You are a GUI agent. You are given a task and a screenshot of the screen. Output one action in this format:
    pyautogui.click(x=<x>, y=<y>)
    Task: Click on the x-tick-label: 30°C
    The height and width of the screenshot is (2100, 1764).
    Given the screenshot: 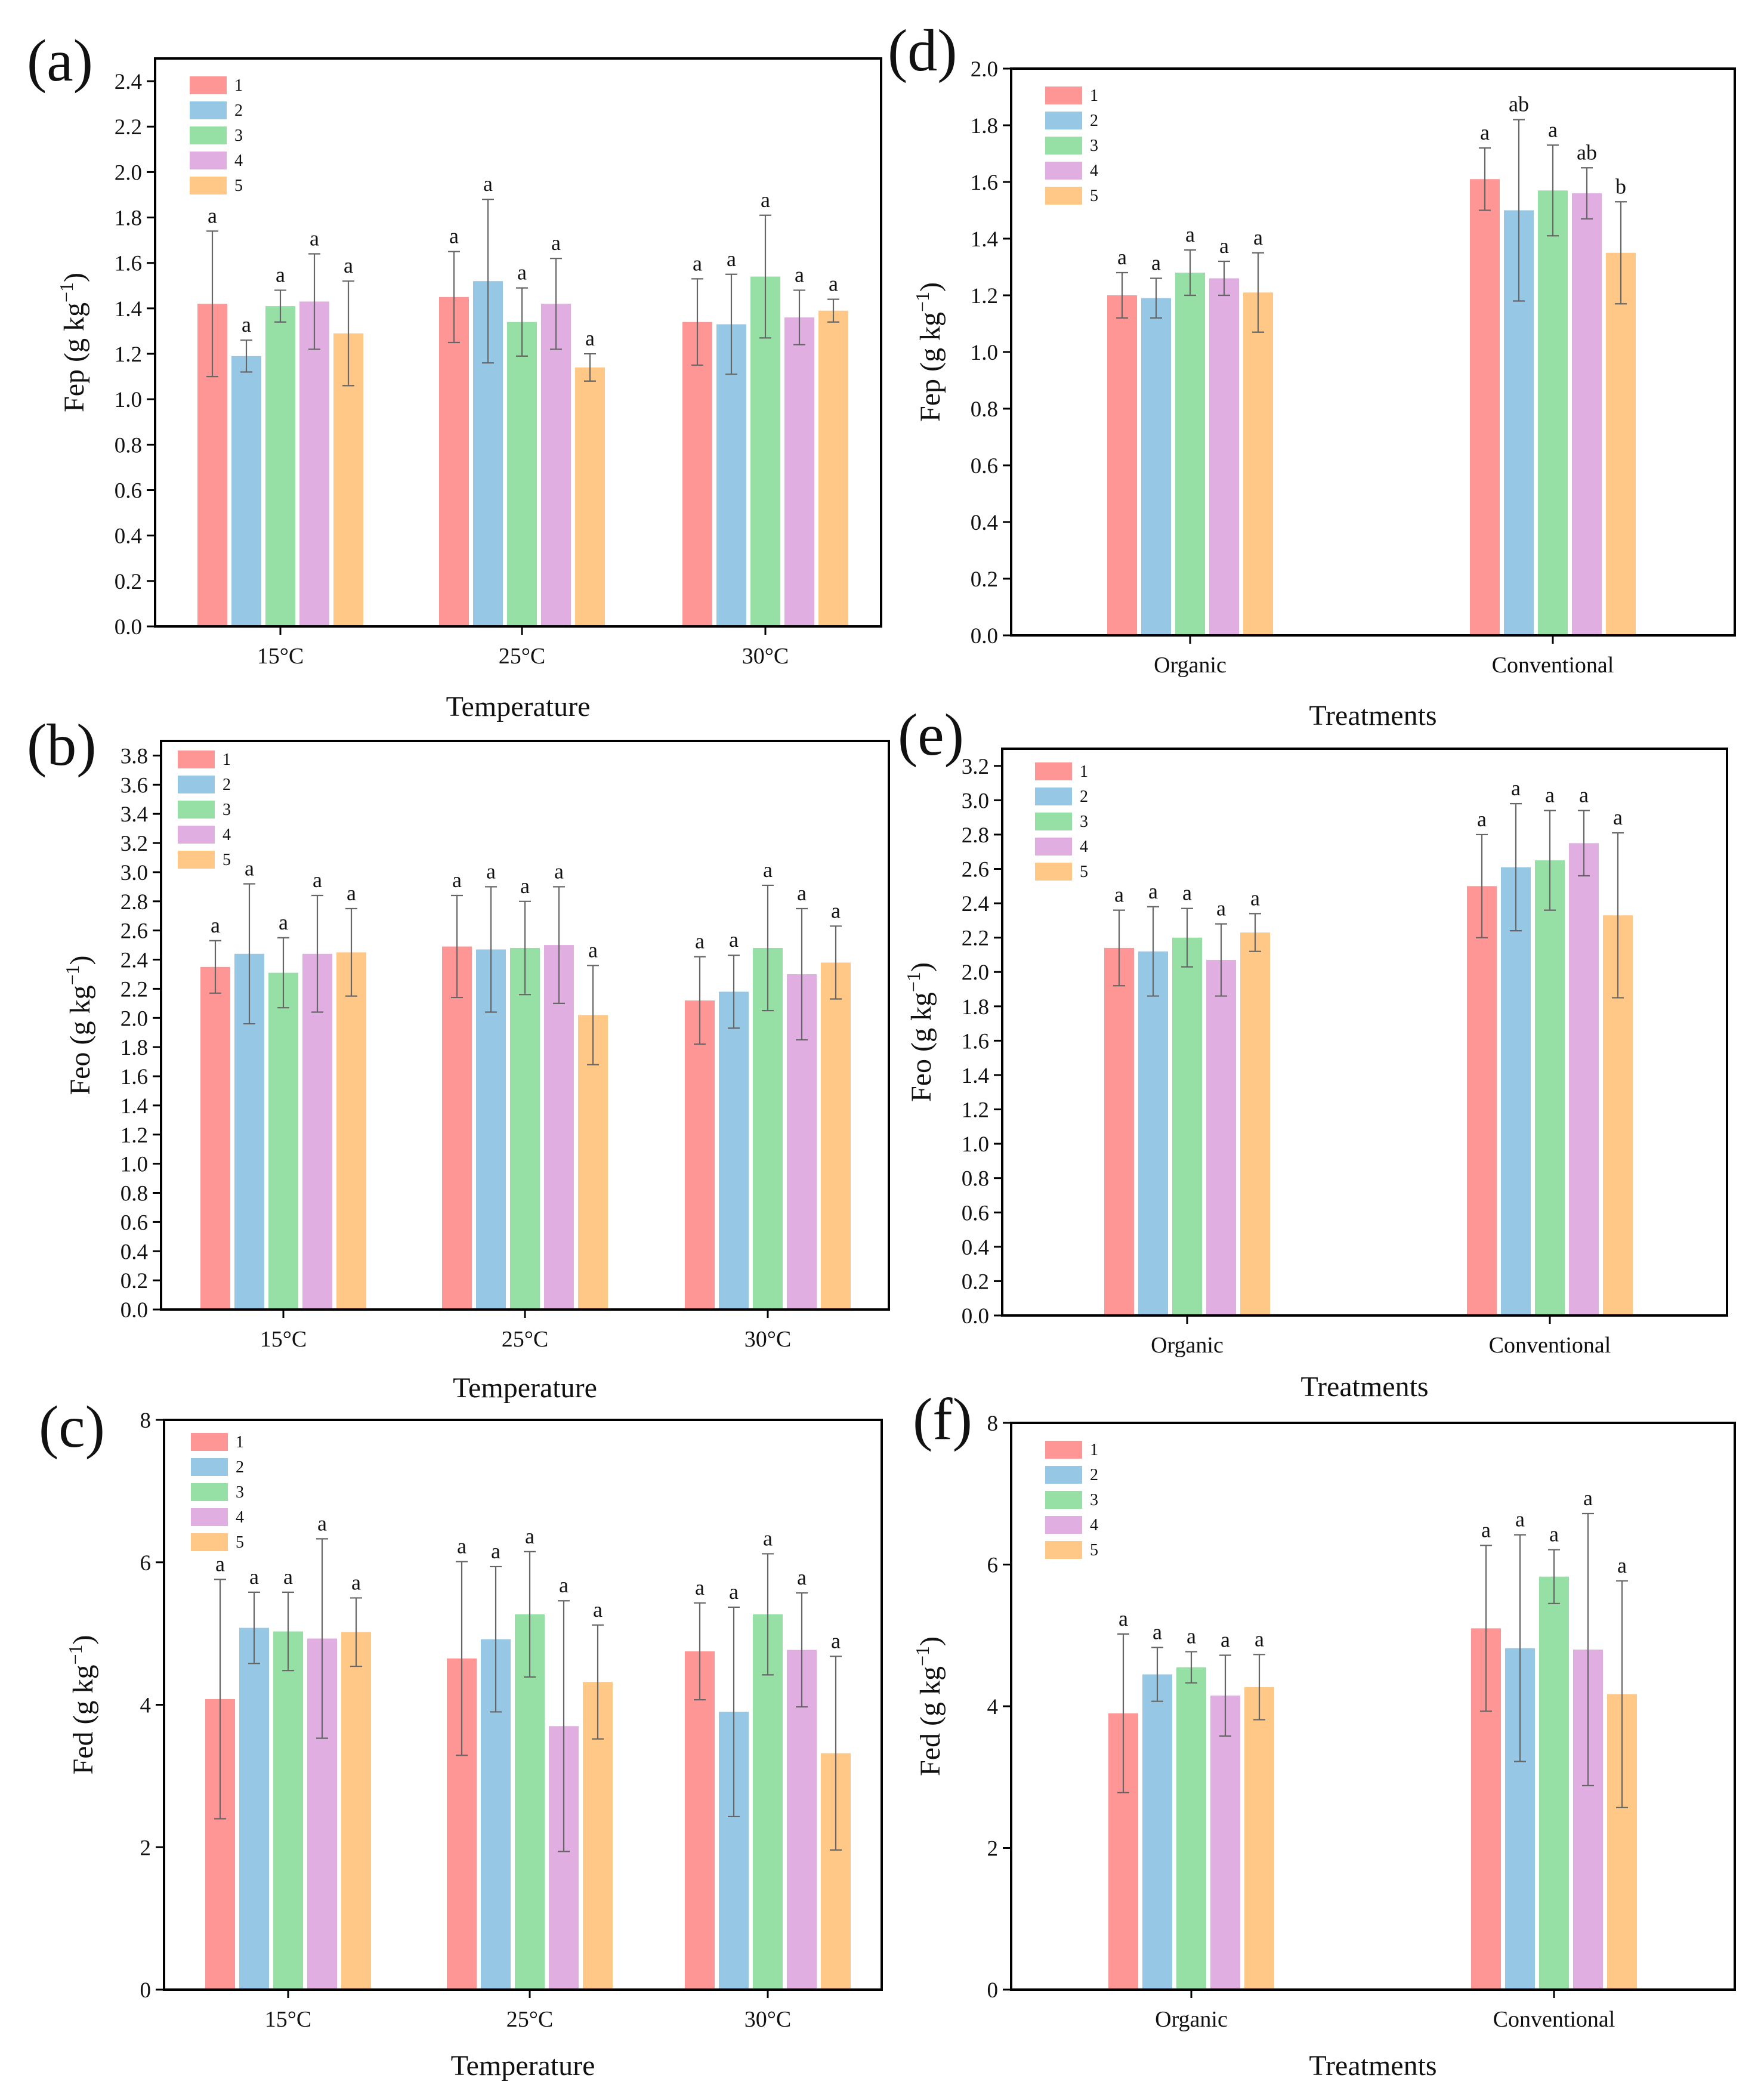 What is the action you would take?
    pyautogui.click(x=768, y=2019)
    